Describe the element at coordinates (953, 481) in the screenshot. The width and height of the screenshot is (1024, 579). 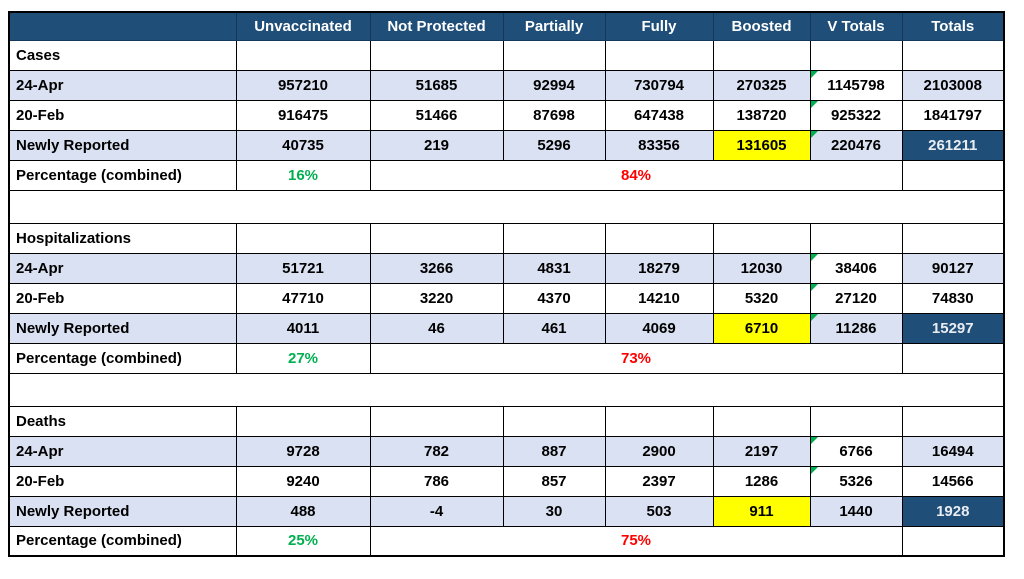
I see `data-cell: 14566` at that location.